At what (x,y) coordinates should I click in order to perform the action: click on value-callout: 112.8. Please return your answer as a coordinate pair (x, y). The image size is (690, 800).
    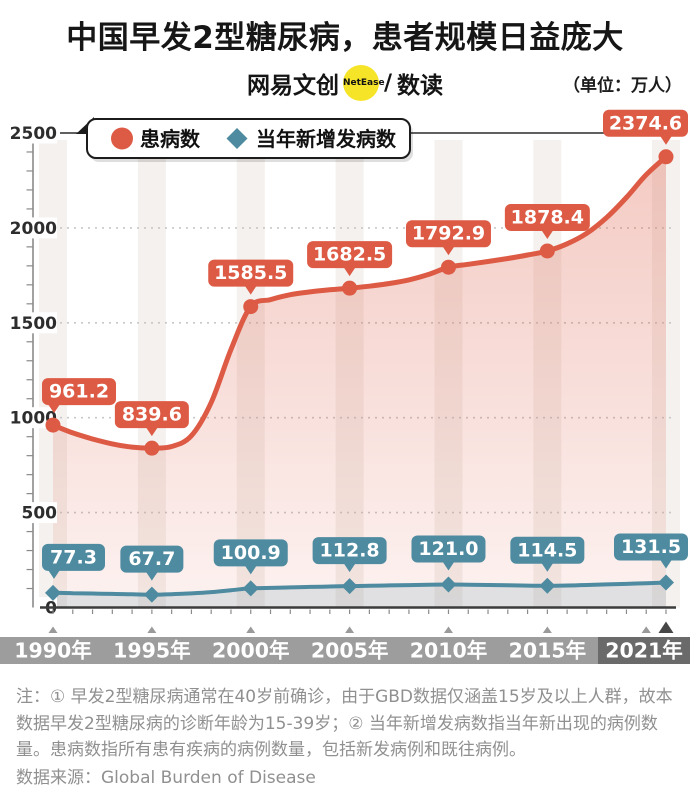
    Looking at the image, I should click on (349, 555).